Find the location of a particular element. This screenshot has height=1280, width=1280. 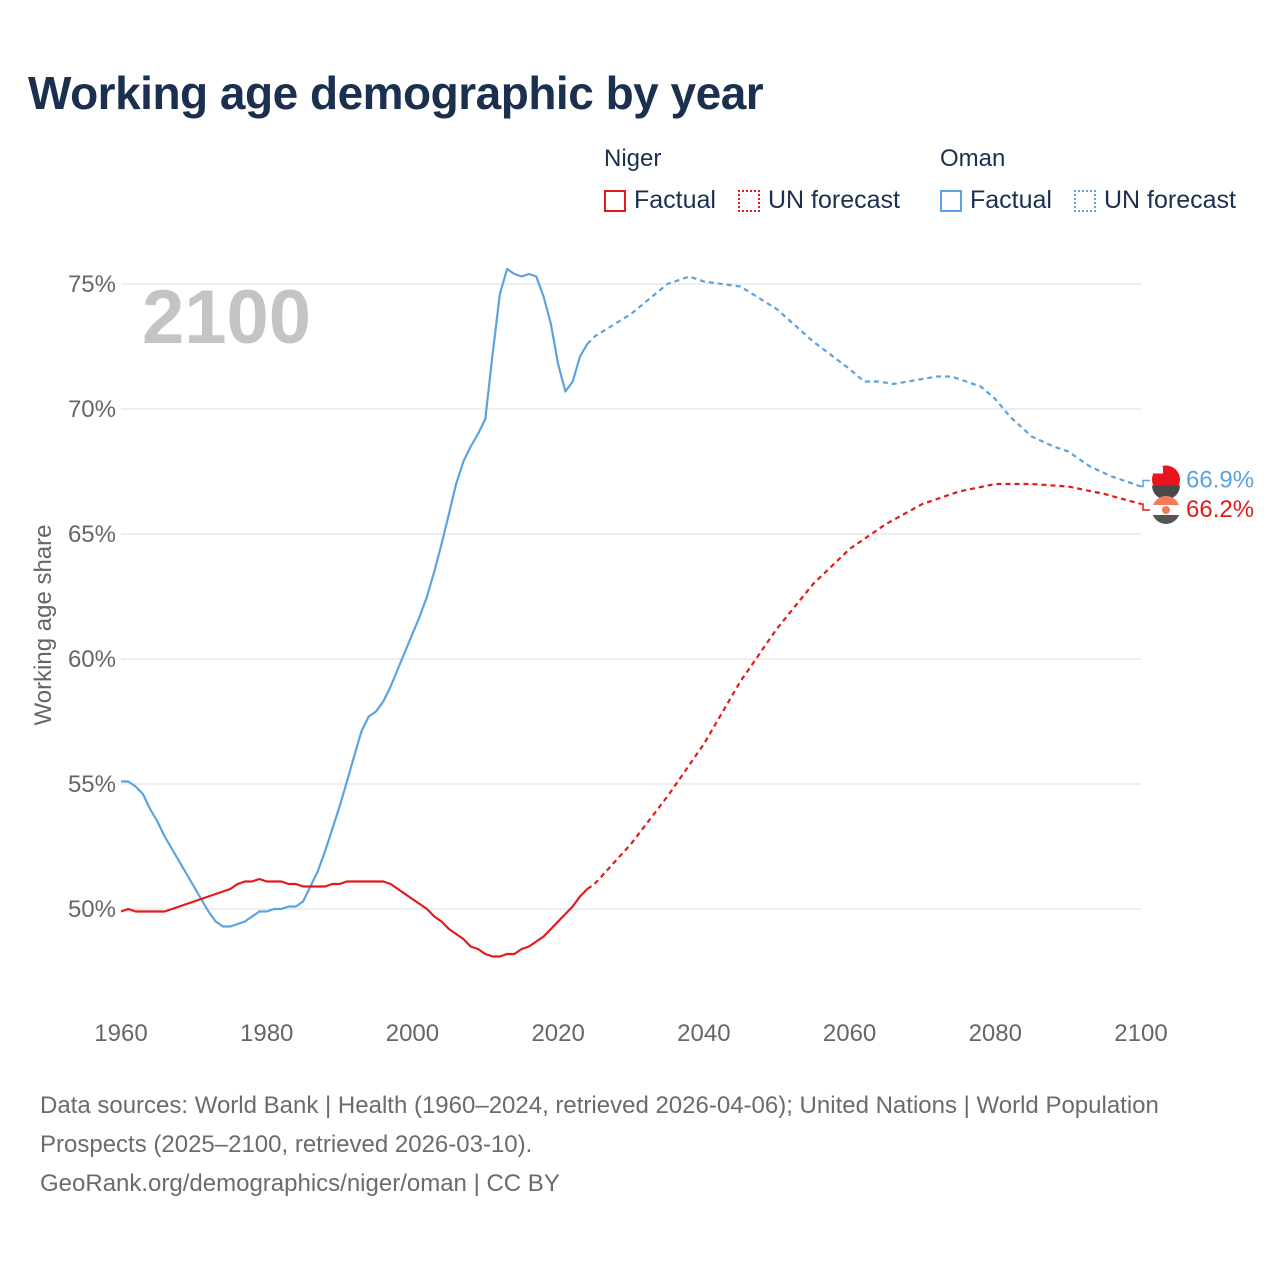

y-tick-label: 50% is located at coordinates (92, 909).